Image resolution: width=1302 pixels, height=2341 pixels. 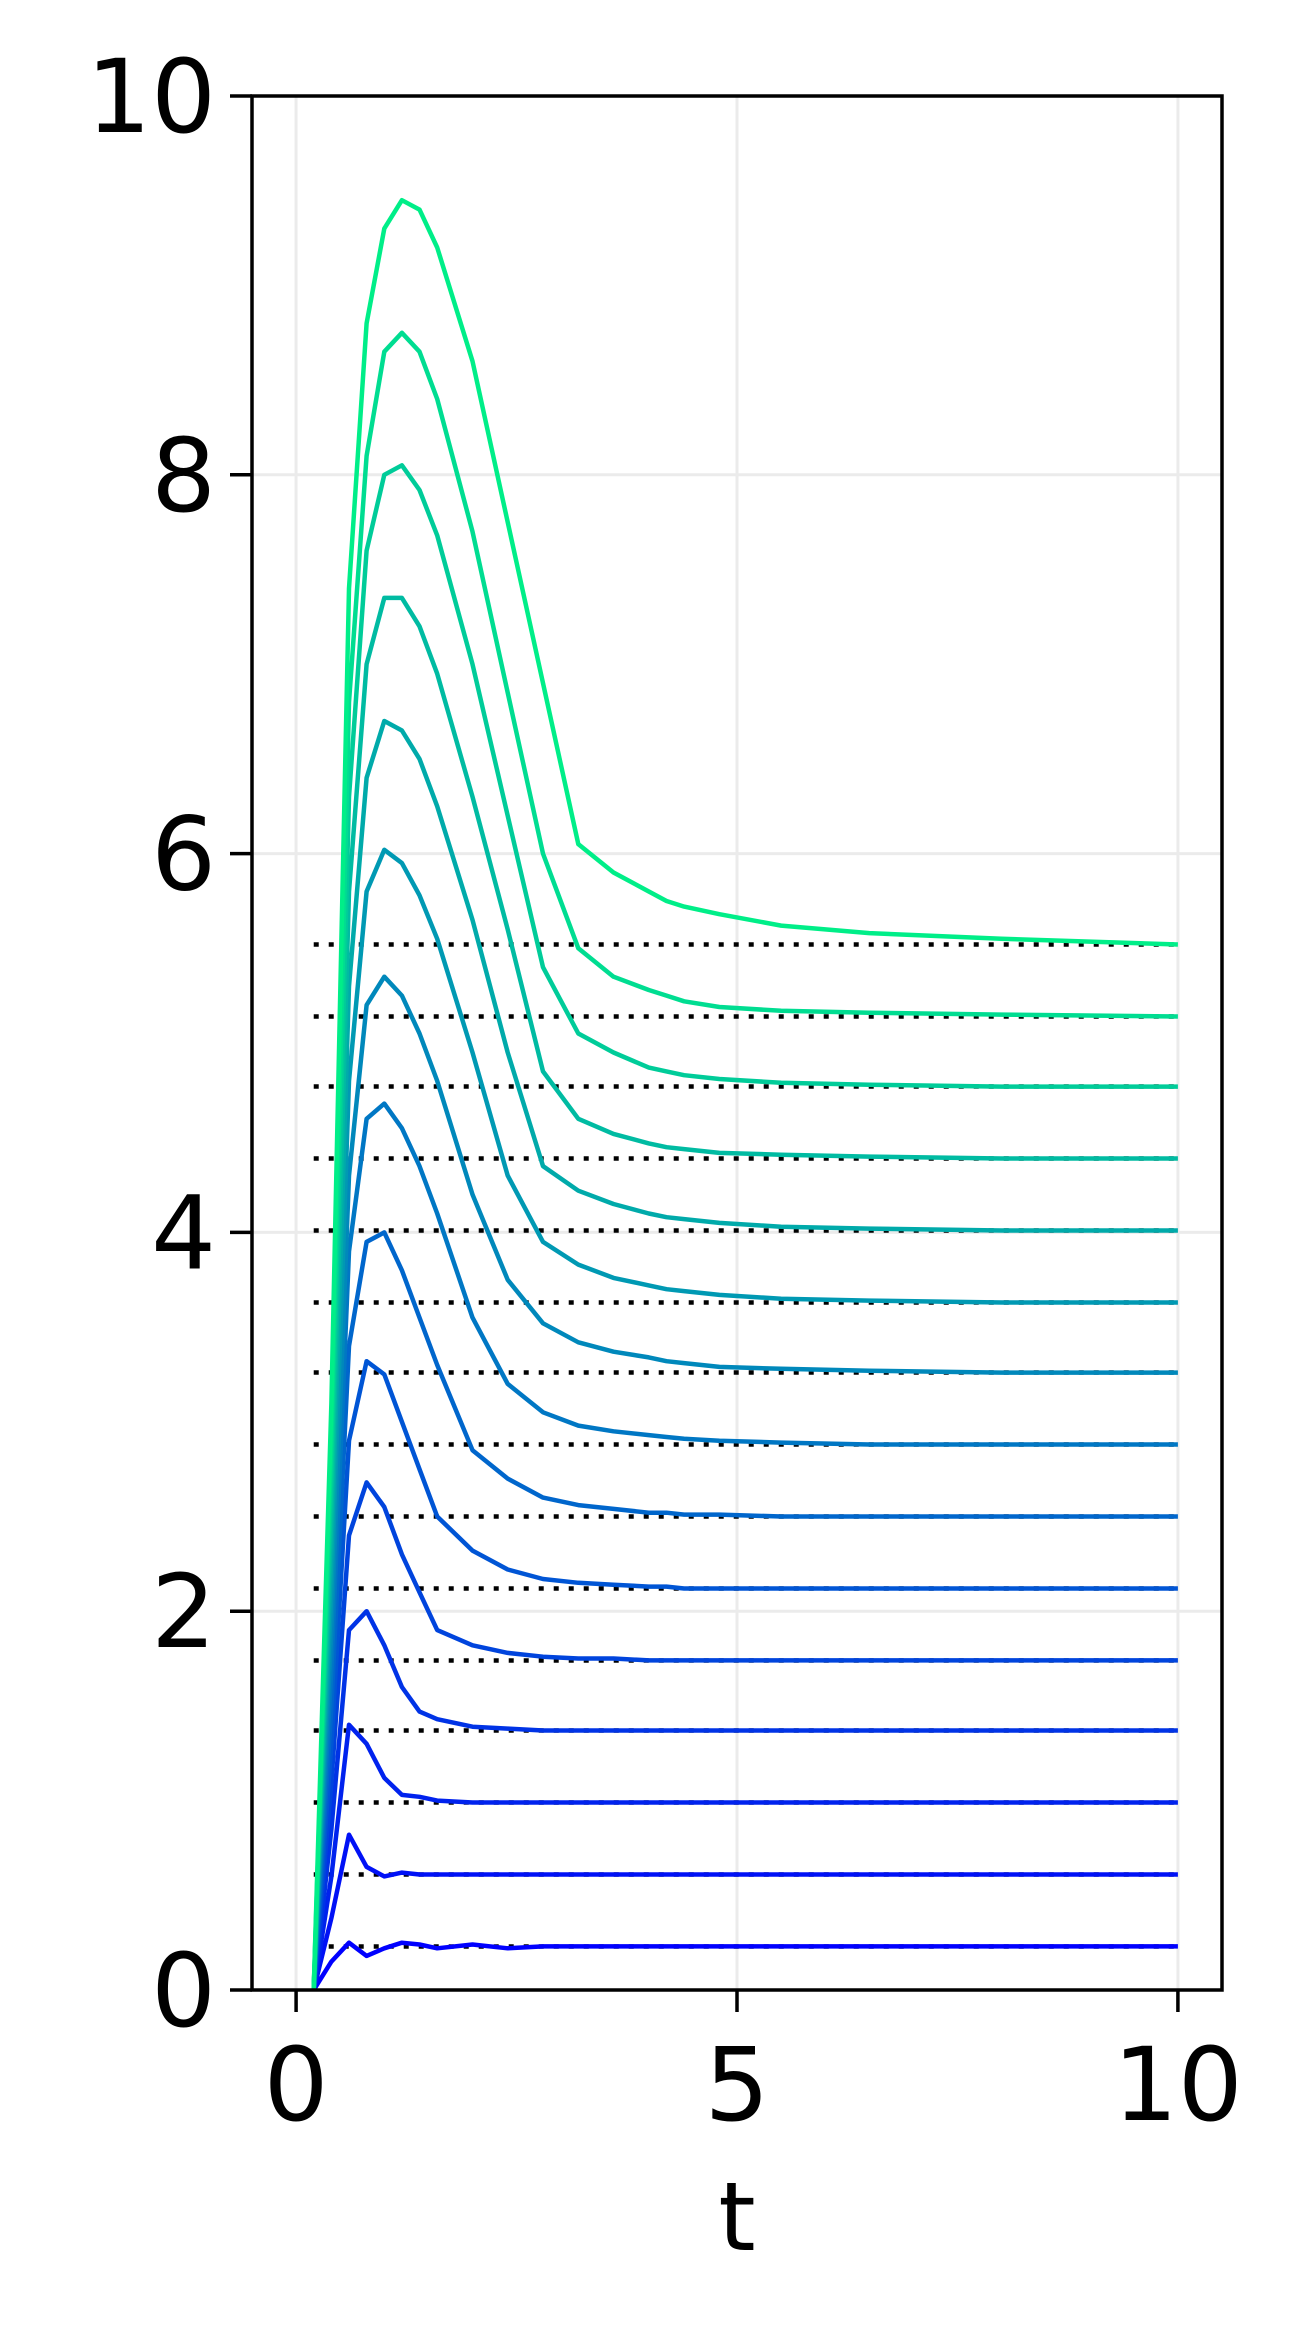 What do you see at coordinates (183, 1991) in the screenshot?
I see `y-tick-label-0: 0` at bounding box center [183, 1991].